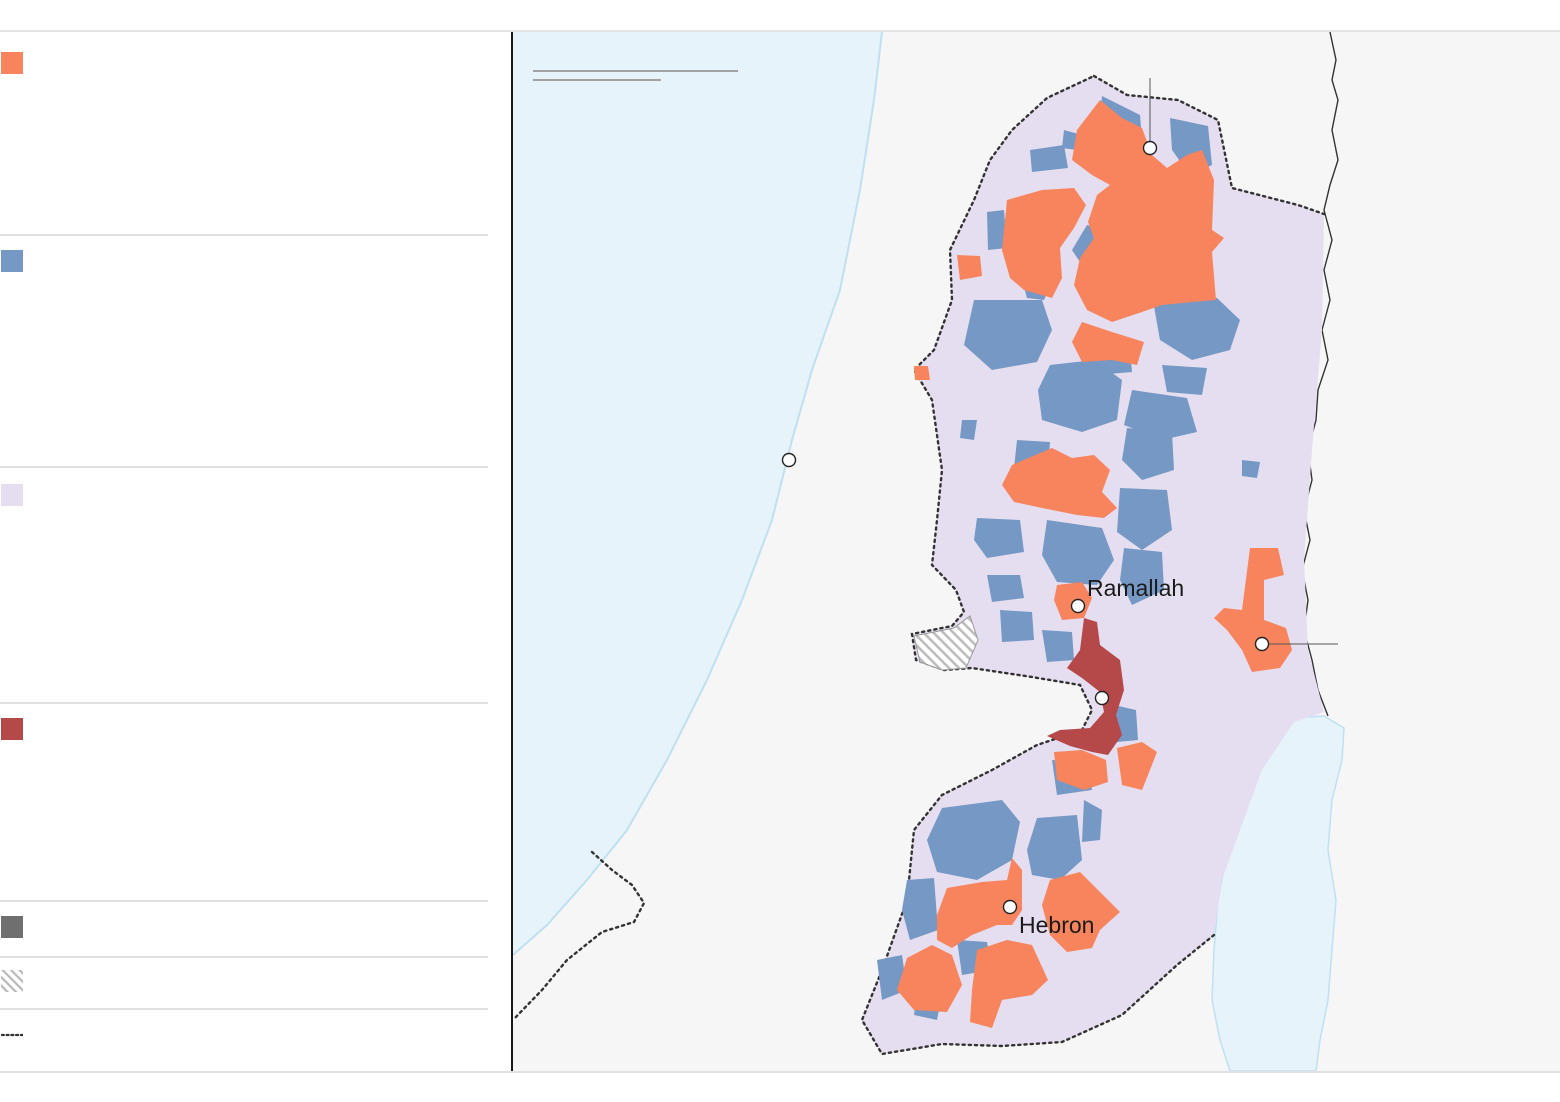 Image resolution: width=1560 pixels, height=1102 pixels. What do you see at coordinates (1057, 925) in the screenshot?
I see `city-label-hebron: Hebron` at bounding box center [1057, 925].